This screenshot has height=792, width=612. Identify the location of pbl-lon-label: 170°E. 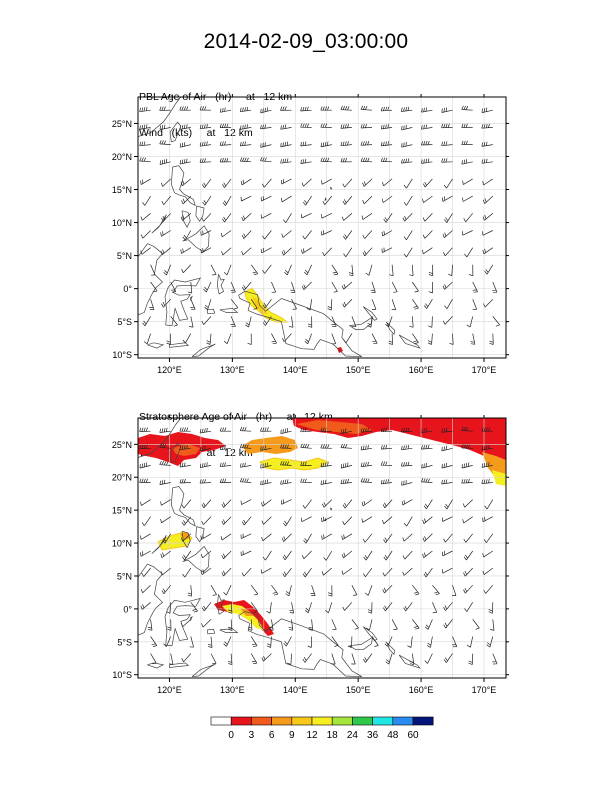
(484, 370).